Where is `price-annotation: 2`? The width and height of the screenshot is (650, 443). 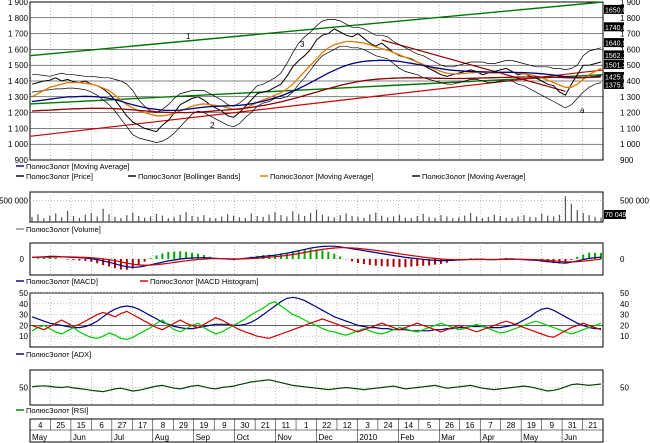
price-annotation: 2 is located at coordinates (212, 125).